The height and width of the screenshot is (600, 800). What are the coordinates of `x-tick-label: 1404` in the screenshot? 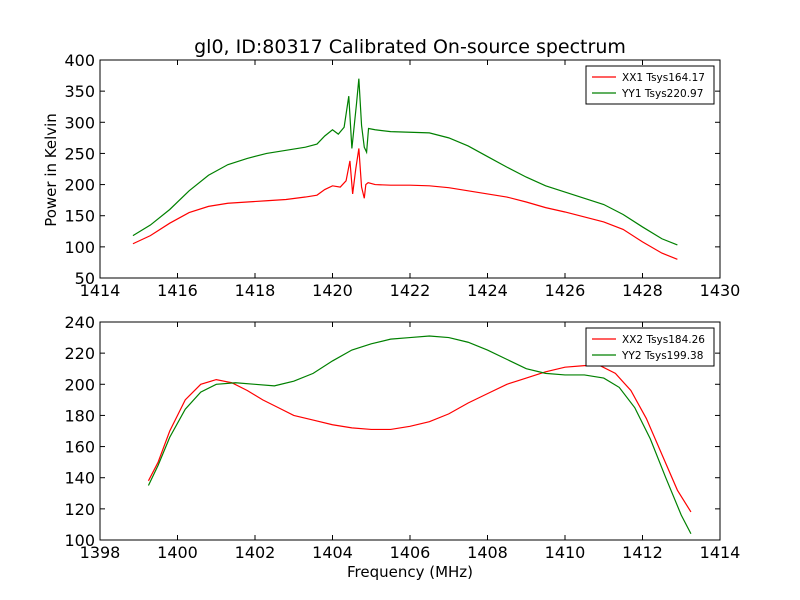 It's located at (332, 552).